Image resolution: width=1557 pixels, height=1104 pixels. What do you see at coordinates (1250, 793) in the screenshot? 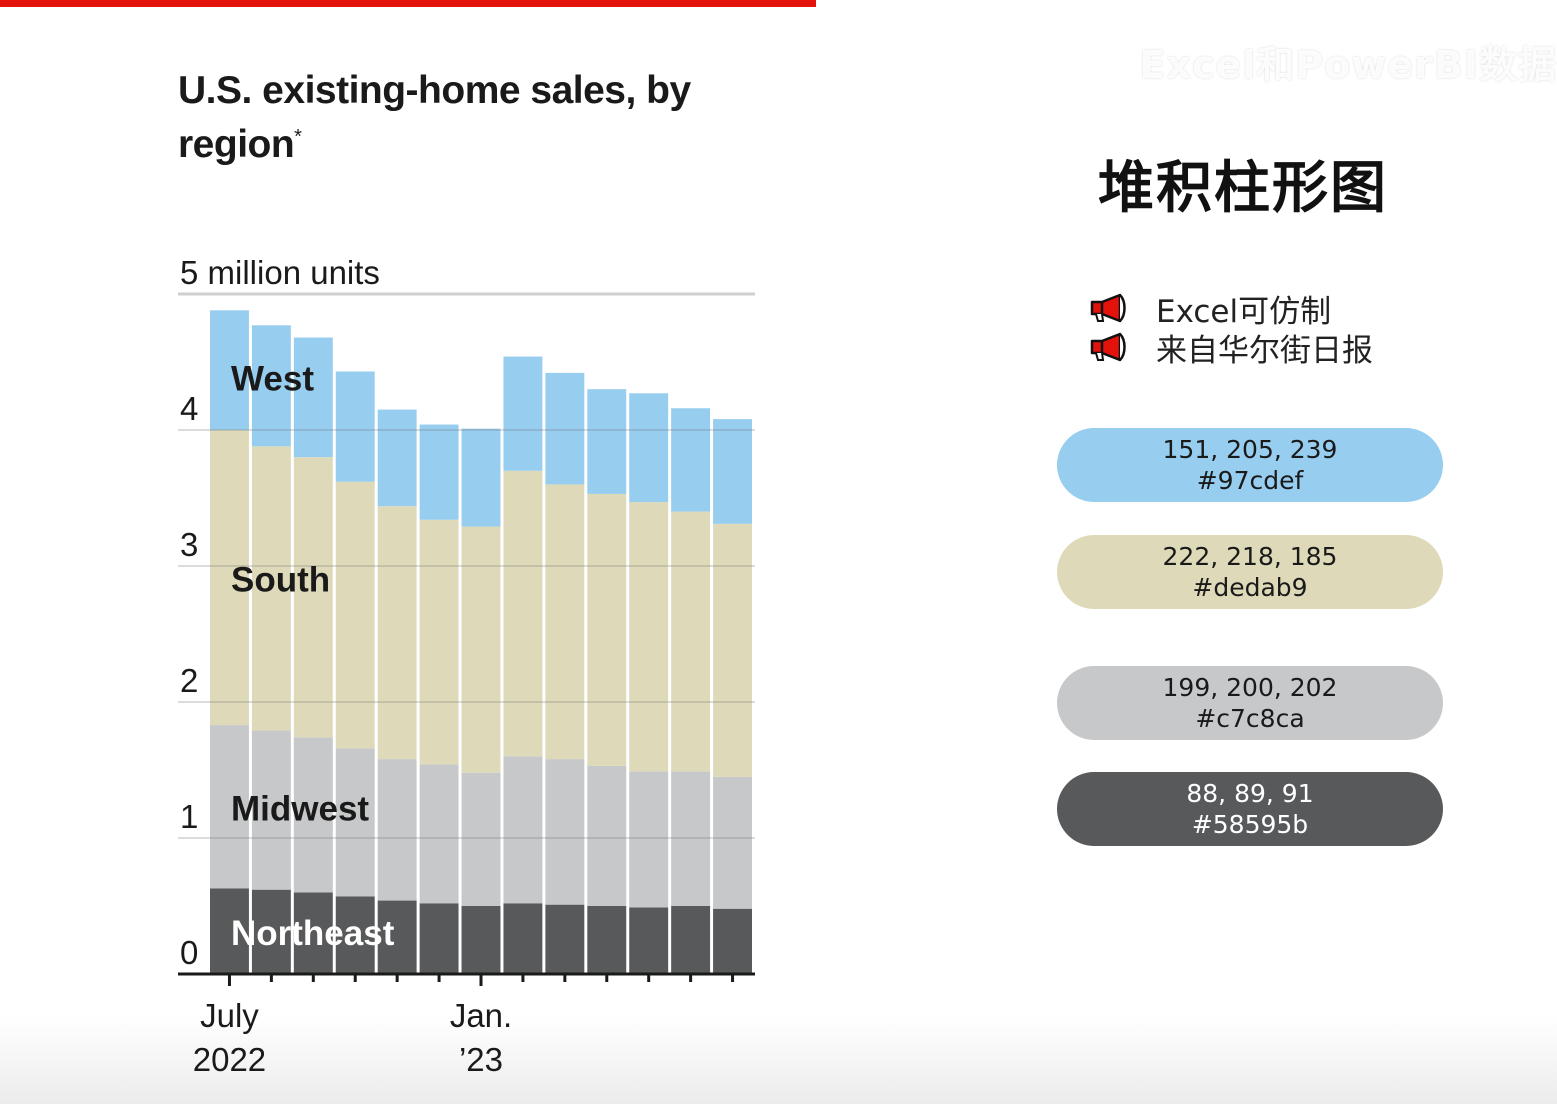
I see `swatch-rgb: 88, 89, 91` at bounding box center [1250, 793].